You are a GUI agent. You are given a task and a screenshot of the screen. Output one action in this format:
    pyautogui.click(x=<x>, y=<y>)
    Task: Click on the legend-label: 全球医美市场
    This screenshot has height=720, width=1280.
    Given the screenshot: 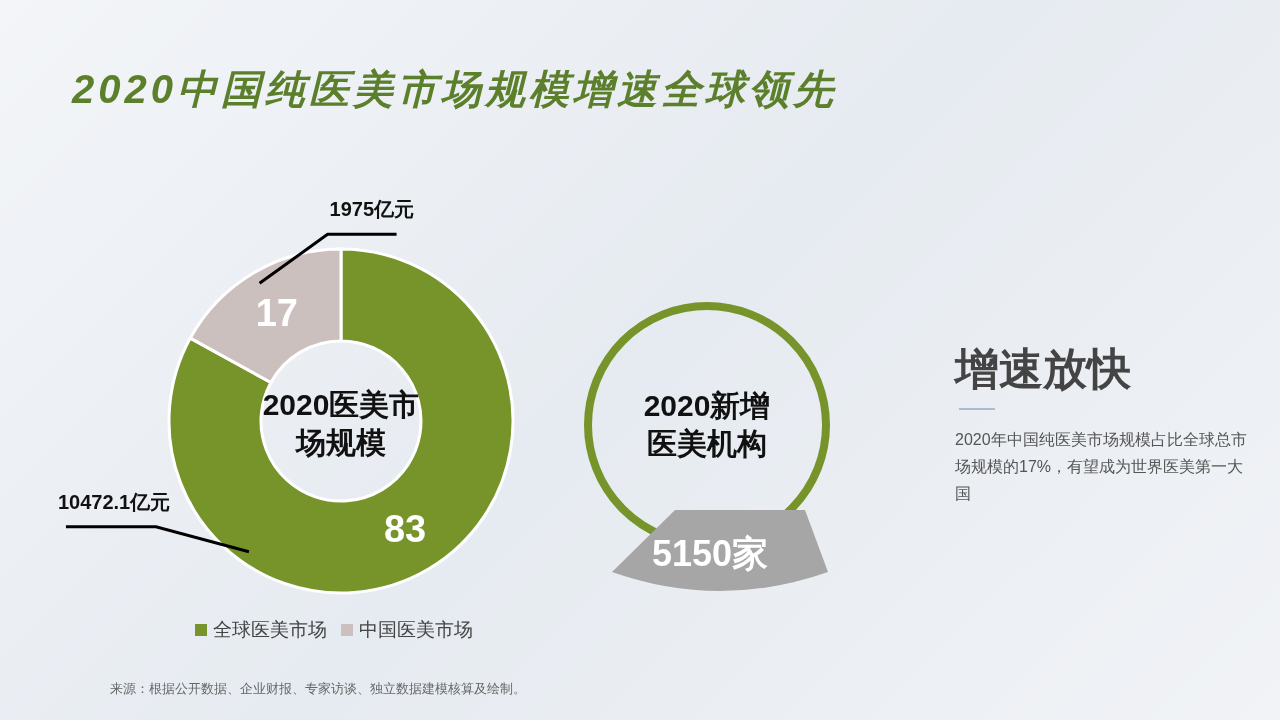 What is the action you would take?
    pyautogui.click(x=269, y=629)
    